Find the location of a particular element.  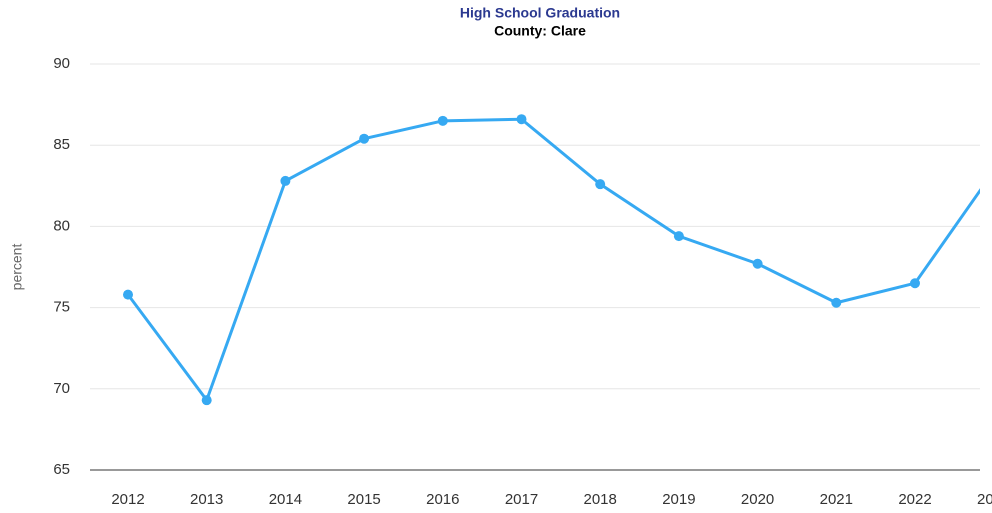

x-tick-label: 2020 is located at coordinates (757, 499).